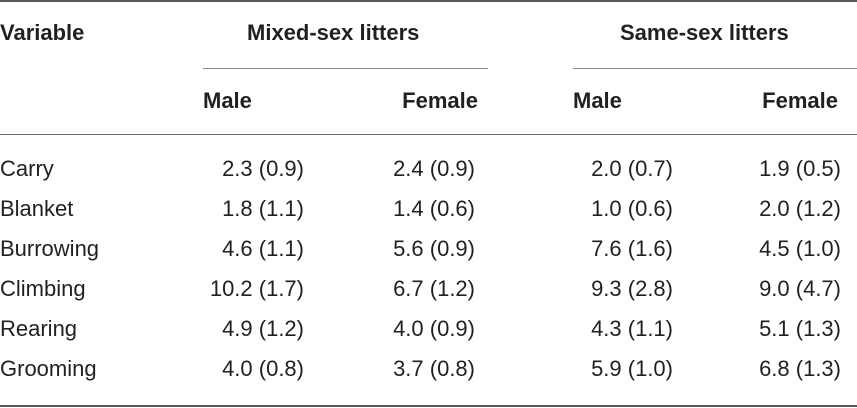 The height and width of the screenshot is (408, 857). Describe the element at coordinates (800, 288) in the screenshot. I see `cell-same-female: 9.0 (4.7)` at that location.